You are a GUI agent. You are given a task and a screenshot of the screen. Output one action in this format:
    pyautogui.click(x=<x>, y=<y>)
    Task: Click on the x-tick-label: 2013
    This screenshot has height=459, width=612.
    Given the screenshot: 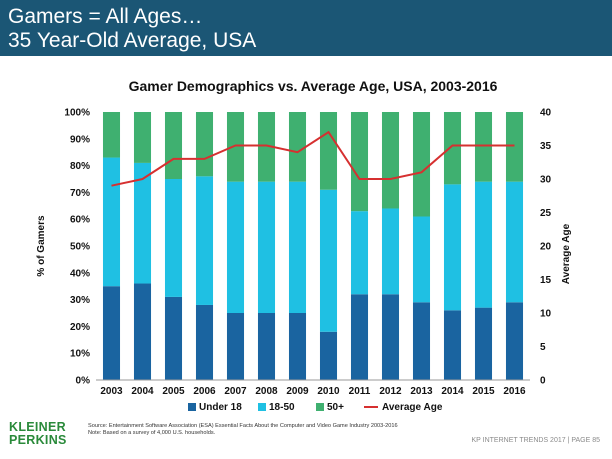 What is the action you would take?
    pyautogui.click(x=421, y=391)
    